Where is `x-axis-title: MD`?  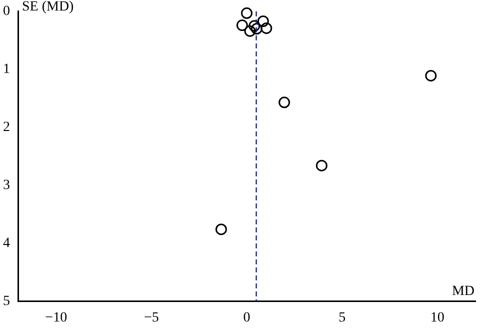 x-axis-title: MD is located at coordinates (463, 291).